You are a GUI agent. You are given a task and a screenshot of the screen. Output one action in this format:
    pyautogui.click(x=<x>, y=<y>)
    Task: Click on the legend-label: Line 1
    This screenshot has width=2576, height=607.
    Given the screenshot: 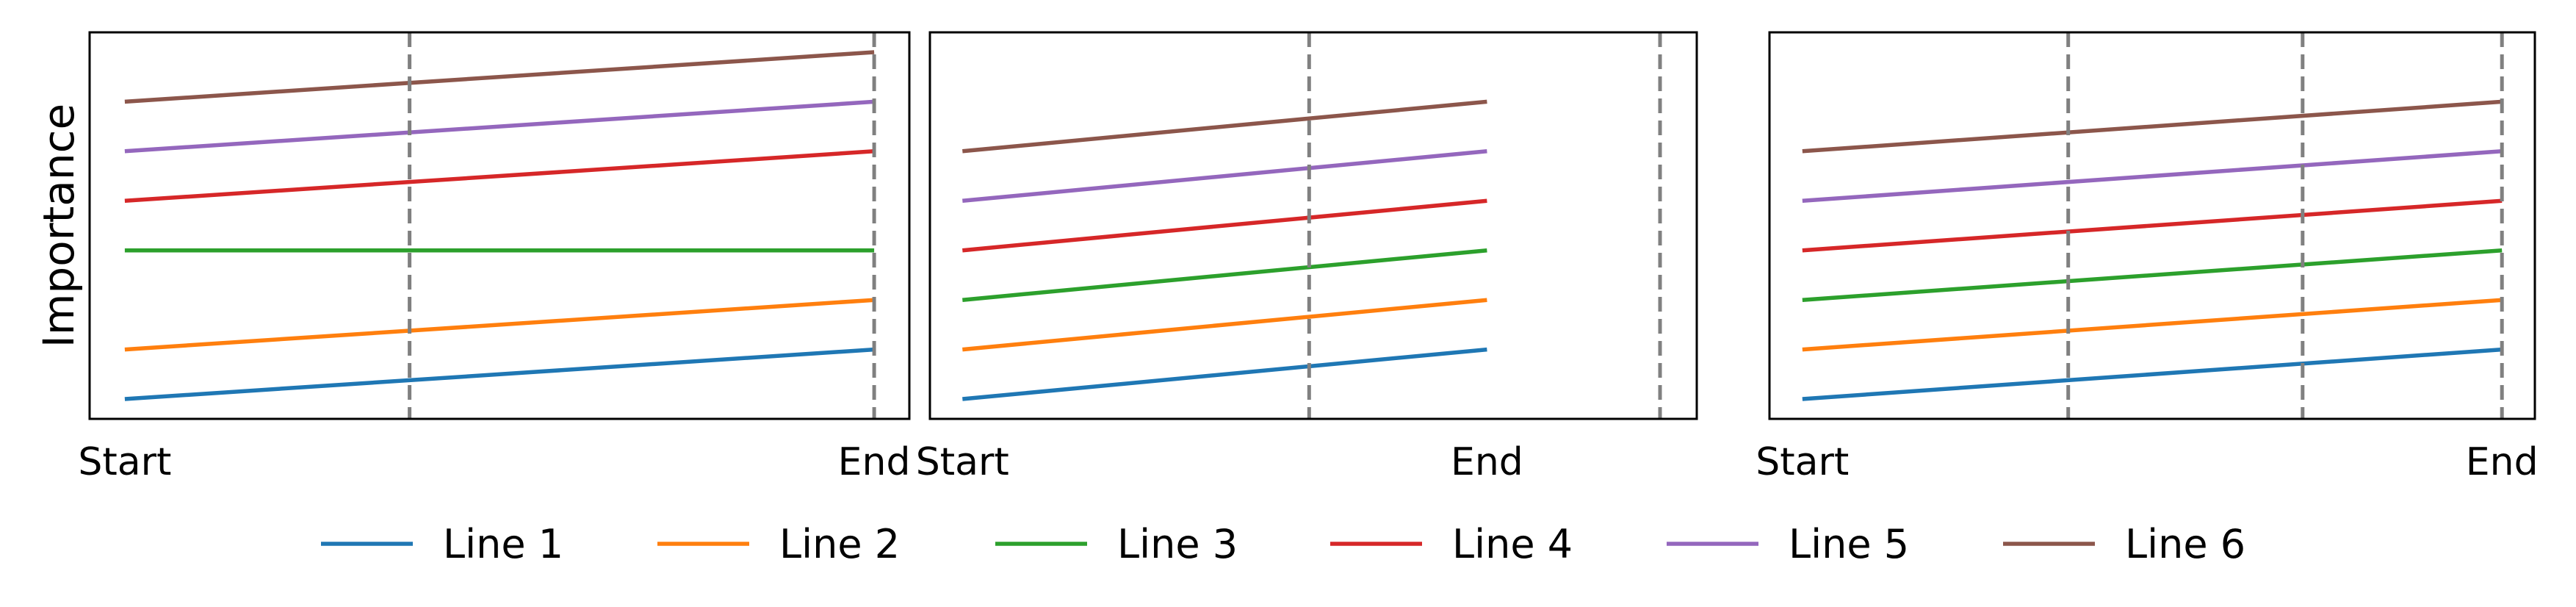 What is the action you would take?
    pyautogui.click(x=503, y=544)
    